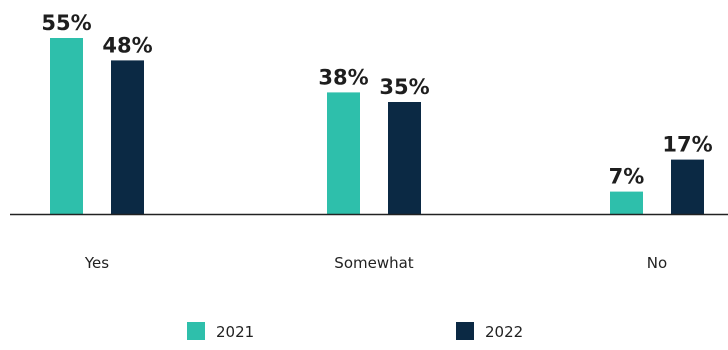  I want to click on bar-somewhat-2021, so click(343, 153).